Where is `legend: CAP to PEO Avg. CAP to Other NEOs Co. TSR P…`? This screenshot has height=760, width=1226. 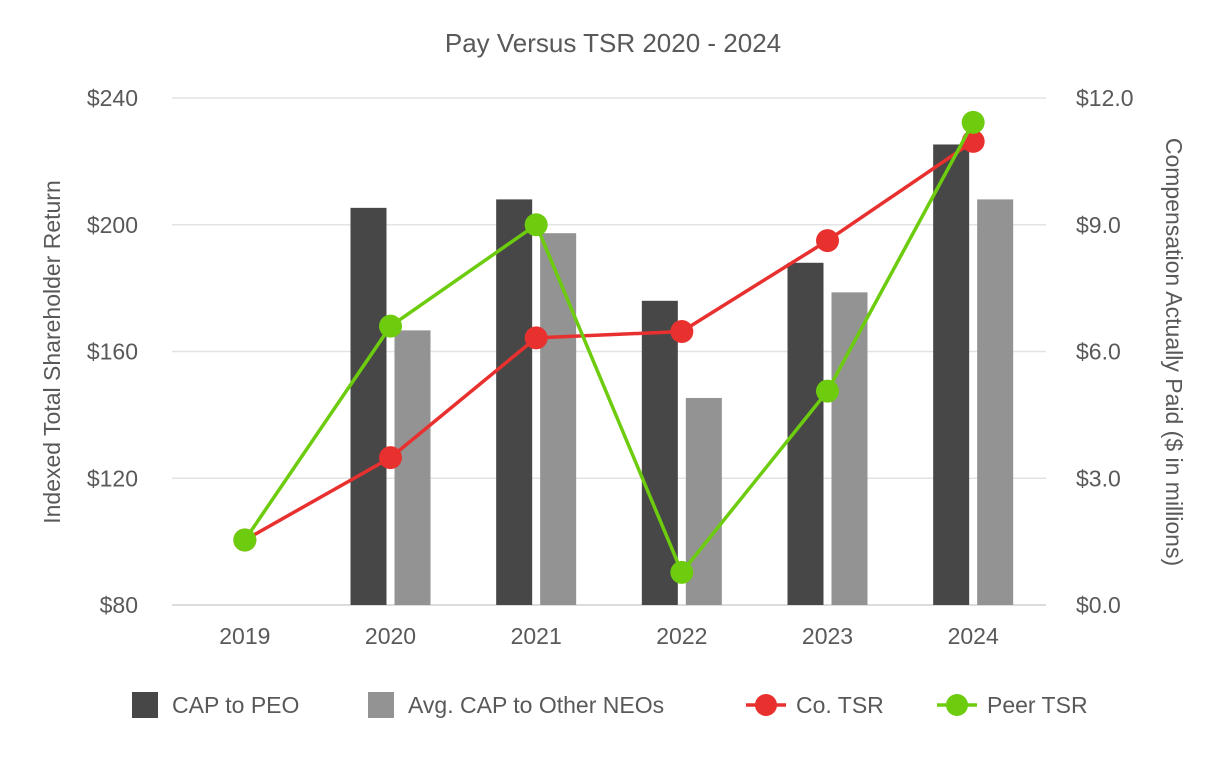 legend: CAP to PEO Avg. CAP to Other NEOs Co. TSR P… is located at coordinates (610, 705).